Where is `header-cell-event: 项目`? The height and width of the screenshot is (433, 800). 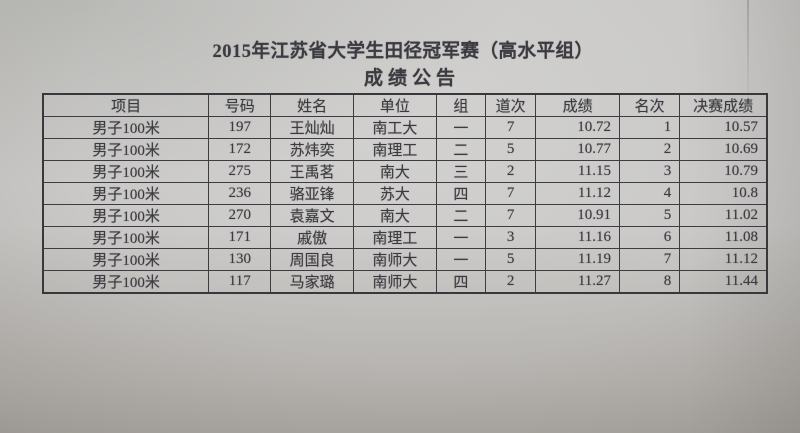 header-cell-event: 项目 is located at coordinates (126, 105).